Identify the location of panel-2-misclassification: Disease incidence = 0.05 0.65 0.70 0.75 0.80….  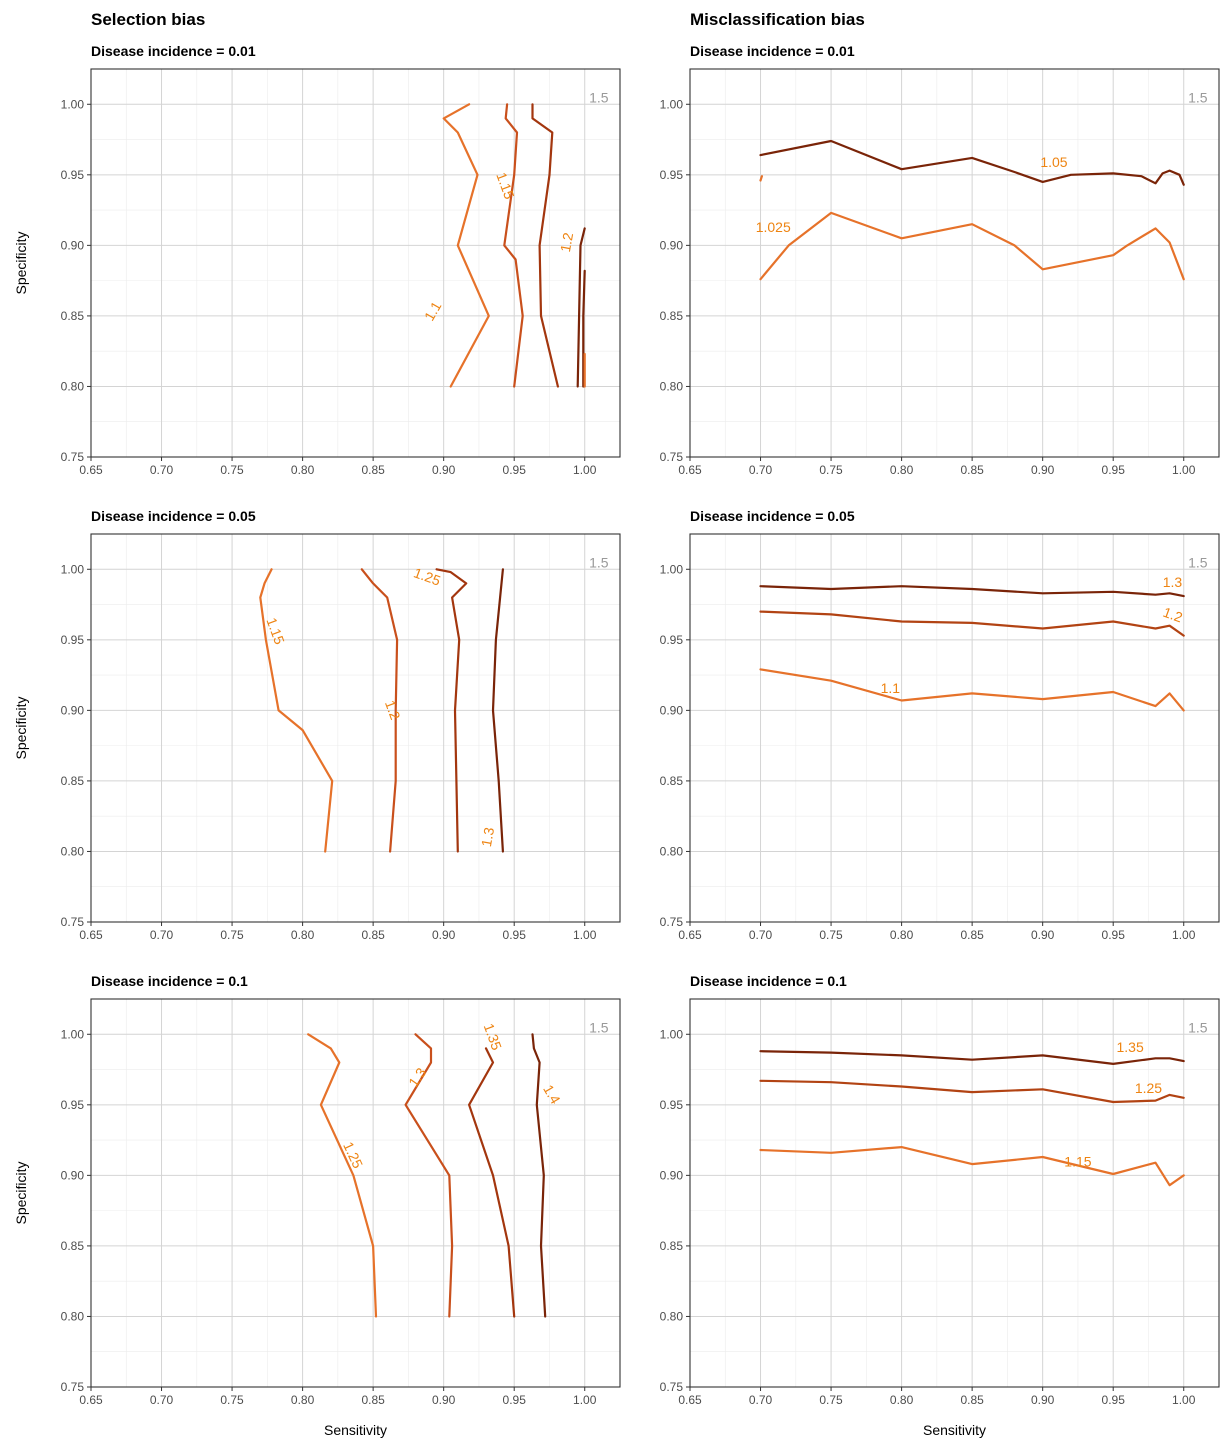
(940, 725).